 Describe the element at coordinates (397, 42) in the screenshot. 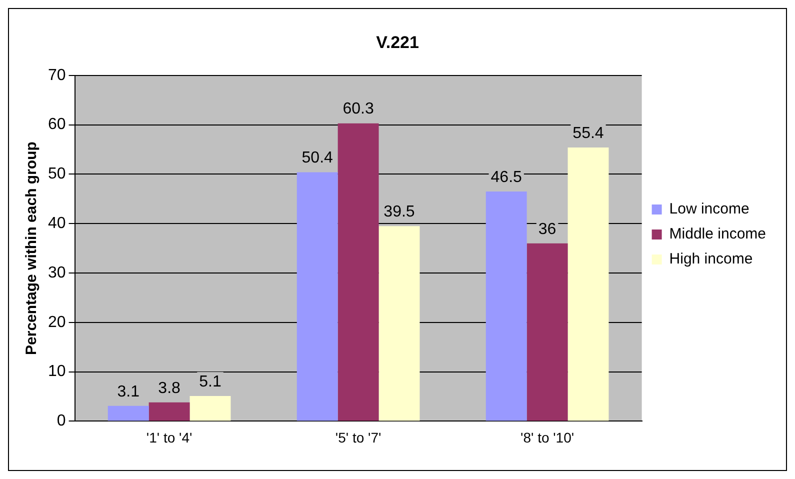

I see `chart-title: V.221` at that location.